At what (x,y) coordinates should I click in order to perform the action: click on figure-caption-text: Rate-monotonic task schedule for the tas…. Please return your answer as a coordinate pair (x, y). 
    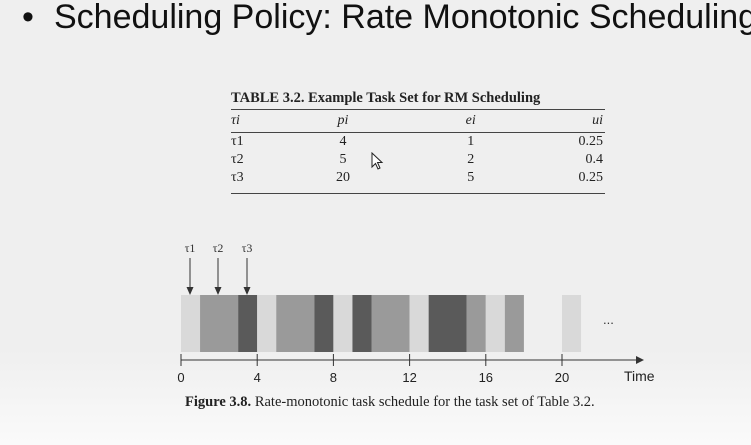
    Looking at the image, I should click on (424, 402).